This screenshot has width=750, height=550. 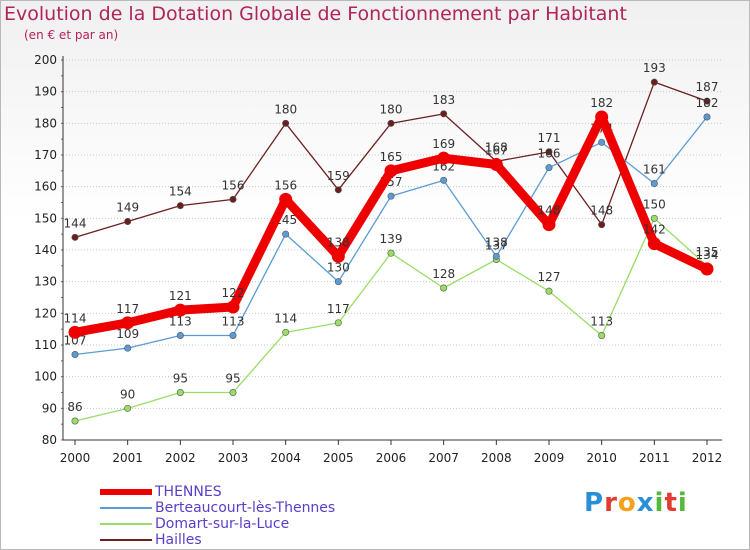 What do you see at coordinates (391, 458) in the screenshot?
I see `x-tick-label: 2006` at bounding box center [391, 458].